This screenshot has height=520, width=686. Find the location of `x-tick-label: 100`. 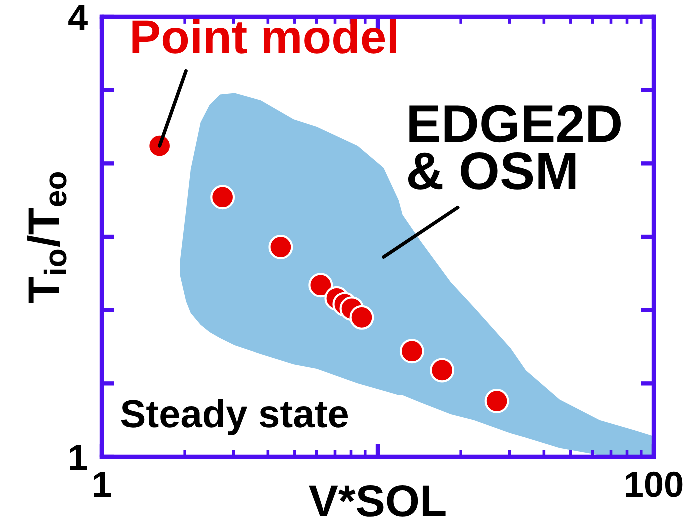

x-tick-label: 100 is located at coordinates (654, 485).